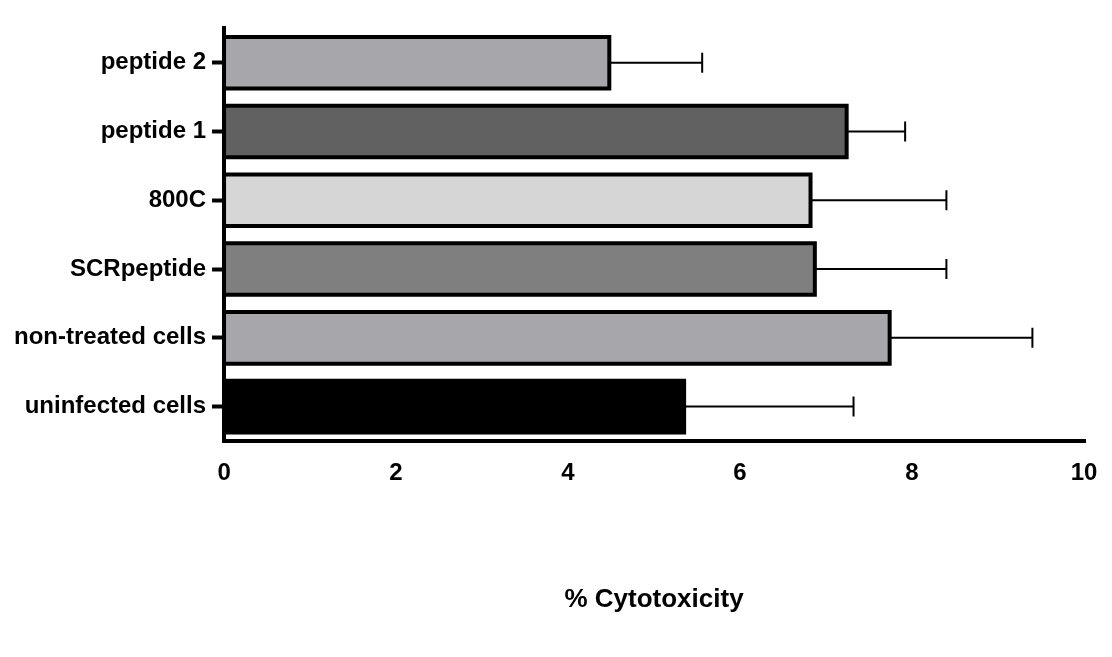 Image resolution: width=1112 pixels, height=657 pixels. I want to click on x-tick-label: 8, so click(912, 472).